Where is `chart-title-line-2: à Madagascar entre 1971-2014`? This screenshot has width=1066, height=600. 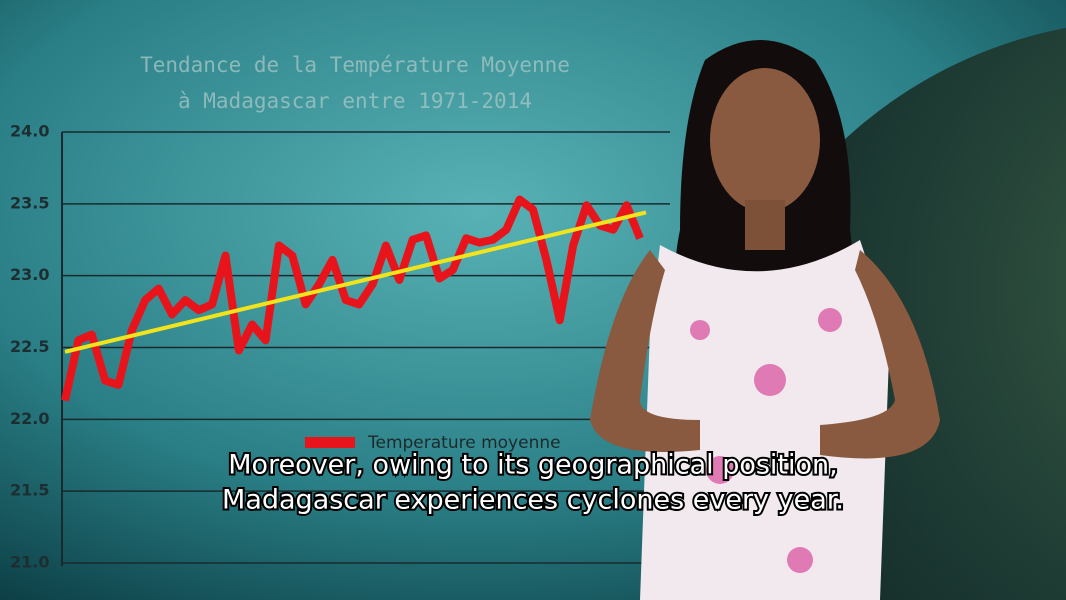 chart-title-line-2: à Madagascar entre 1971-2014 is located at coordinates (355, 101).